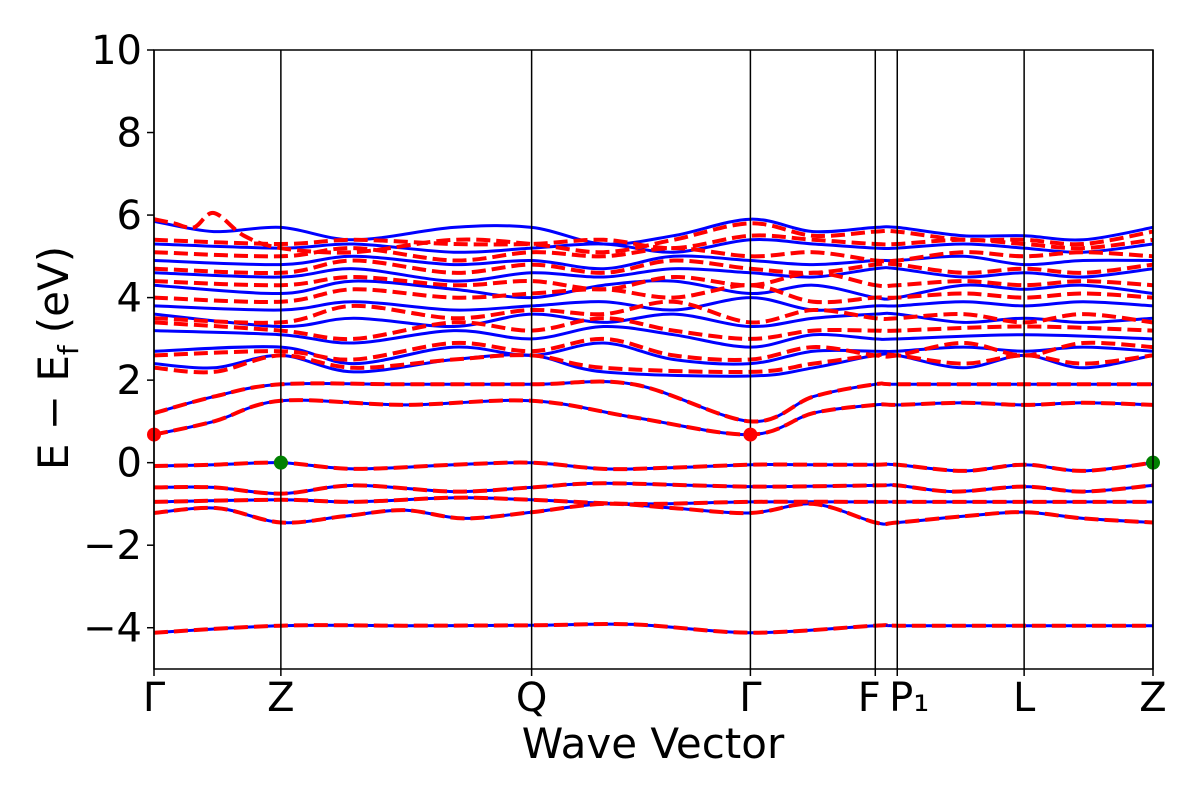 The height and width of the screenshot is (800, 1200). I want to click on x-axis-label: Wave Vector, so click(653, 743).